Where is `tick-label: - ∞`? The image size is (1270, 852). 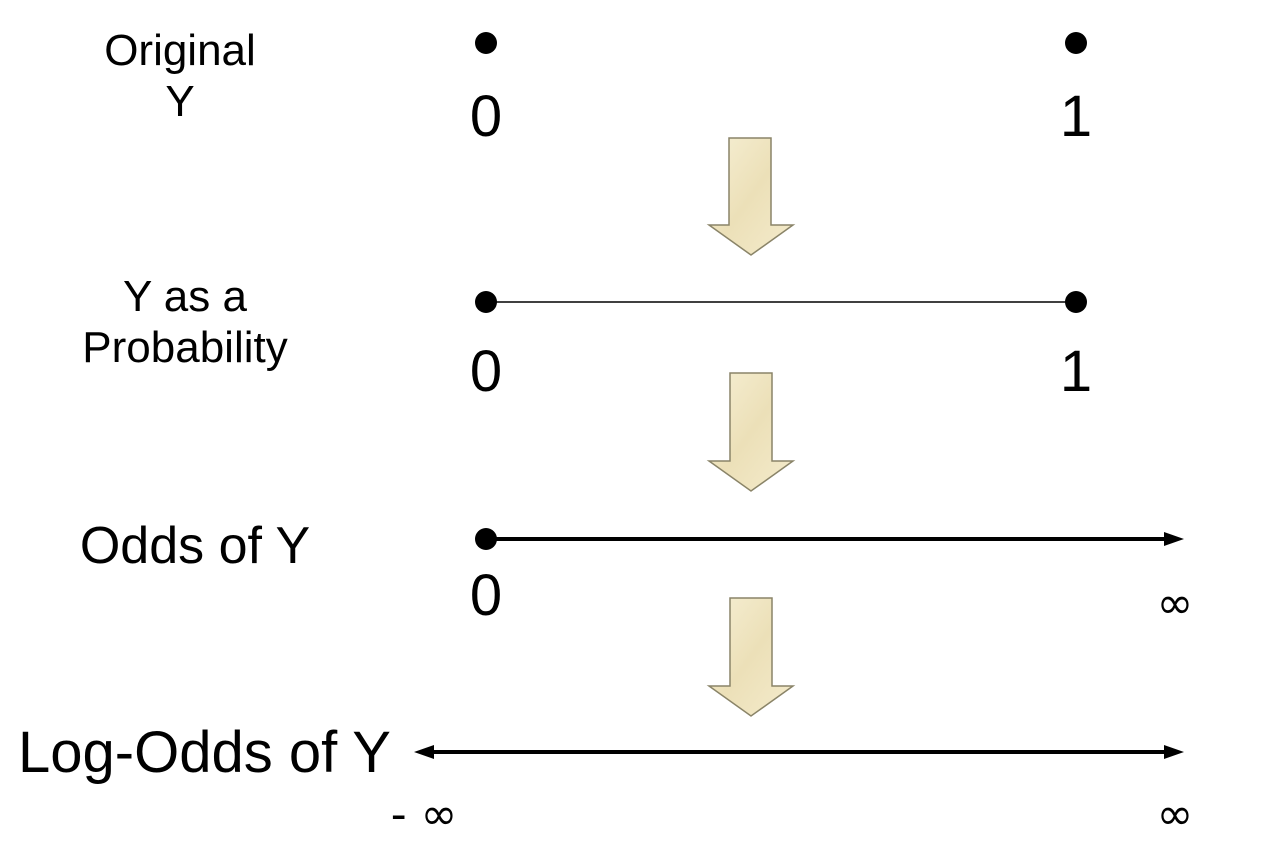
tick-label: - ∞ is located at coordinates (424, 814).